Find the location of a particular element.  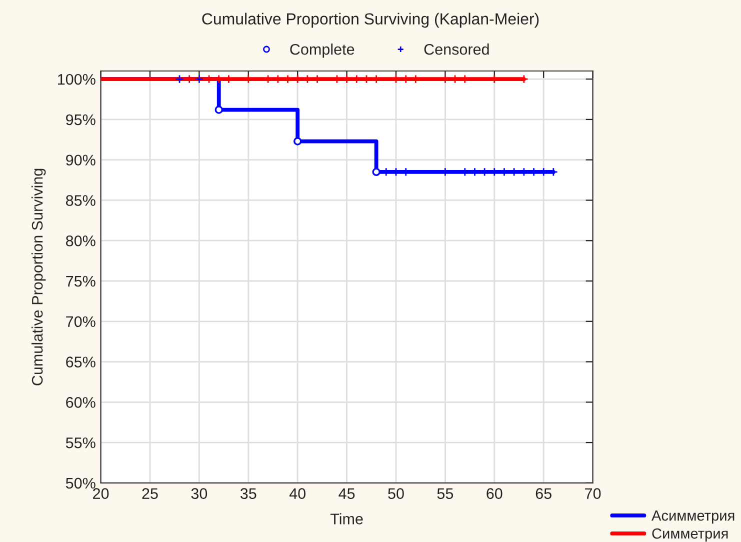

x-tick-label: 60 is located at coordinates (494, 494).